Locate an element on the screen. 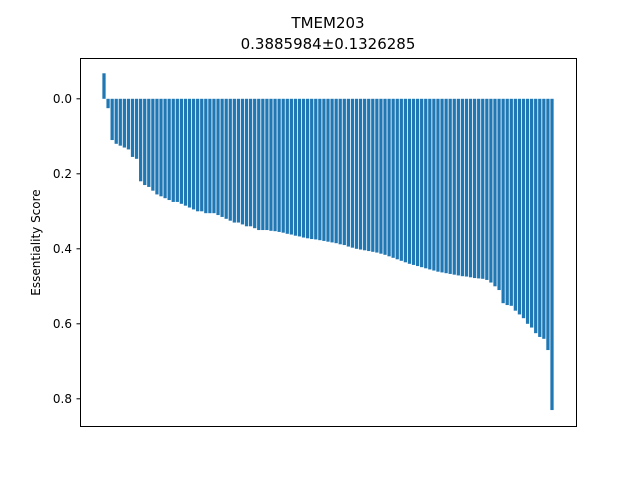 This screenshot has height=480, width=640. chart-subtitle: 0.3885984±0.1326285 is located at coordinates (328, 44).